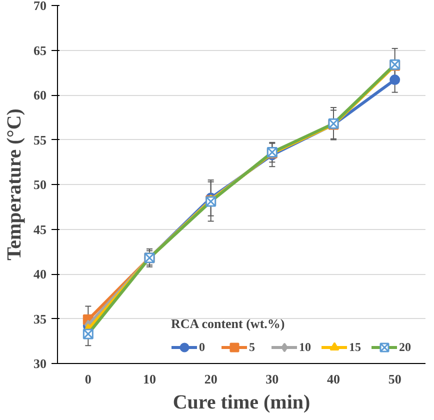  I want to click on legend-label: 20, so click(405, 347).